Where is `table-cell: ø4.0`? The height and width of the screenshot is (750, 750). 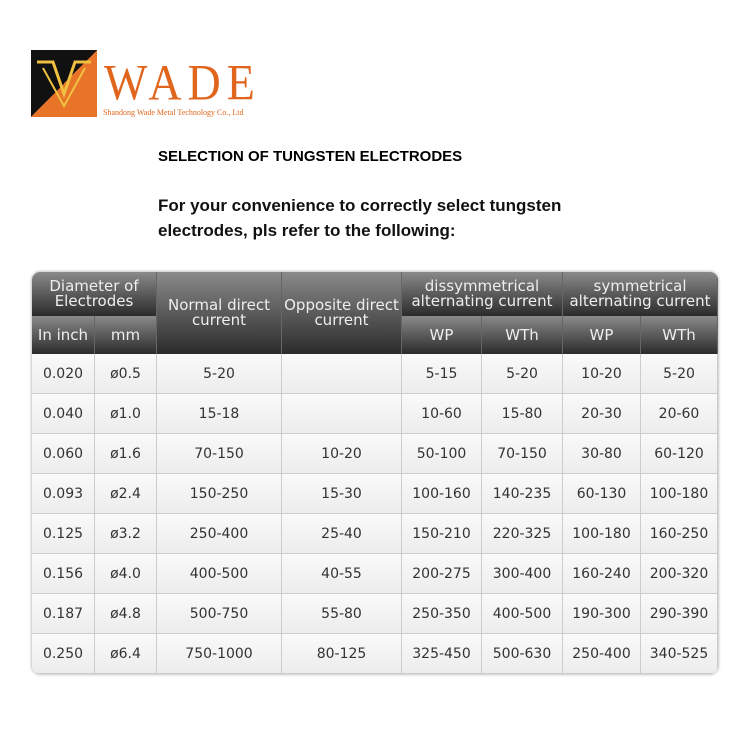
table-cell: ø4.0 is located at coordinates (126, 574).